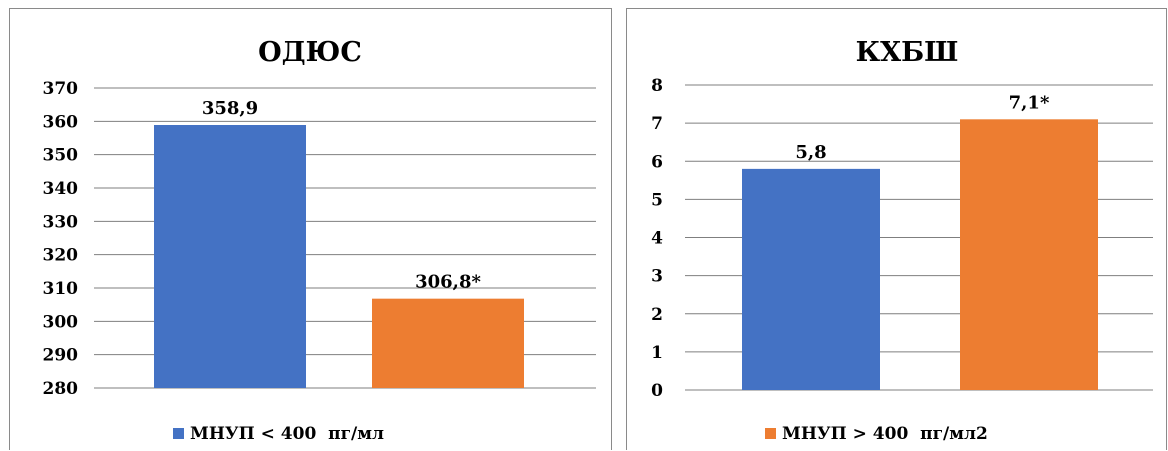 This screenshot has width=1168, height=451. Describe the element at coordinates (61, 322) in the screenshot. I see `y-tick-label: 300` at that location.